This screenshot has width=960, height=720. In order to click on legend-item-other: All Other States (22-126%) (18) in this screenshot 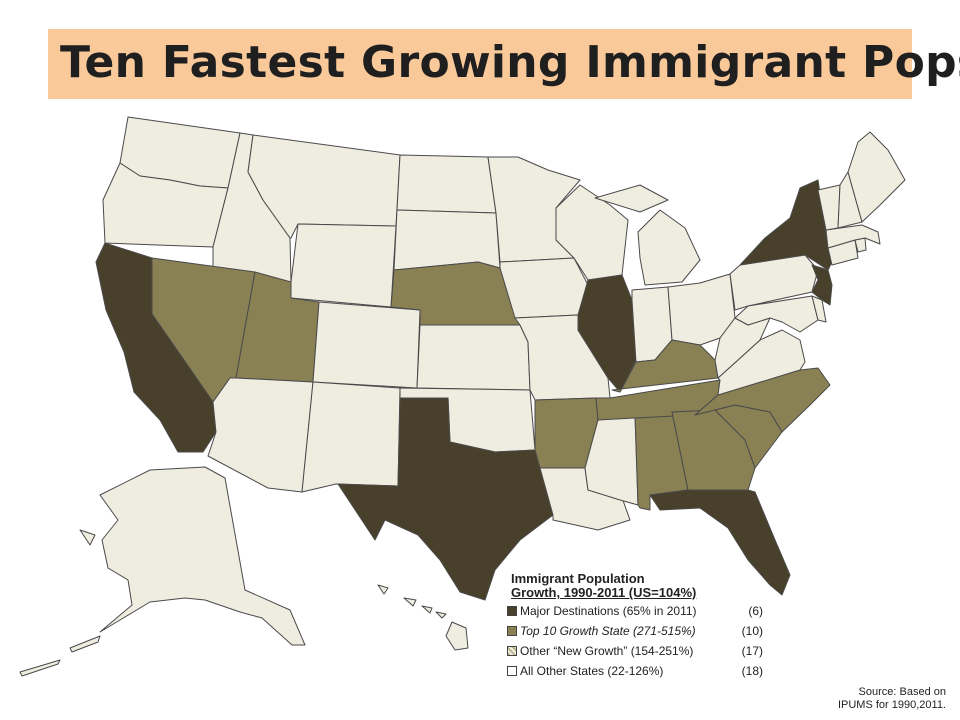, I will do `click(637, 671)`.